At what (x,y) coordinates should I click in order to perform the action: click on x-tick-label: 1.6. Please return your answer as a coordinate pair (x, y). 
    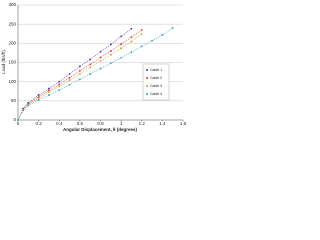
    Looking at the image, I should click on (183, 123).